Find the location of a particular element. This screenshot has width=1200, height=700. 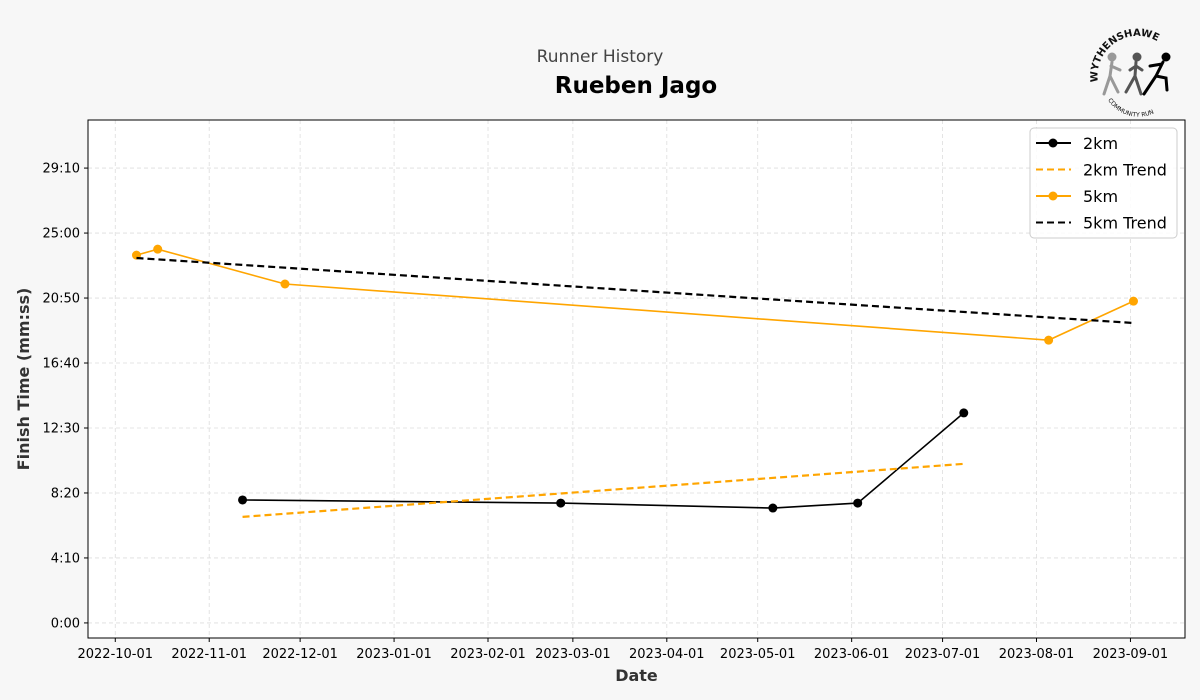

legend-label-2km: 2km is located at coordinates (1100, 143).